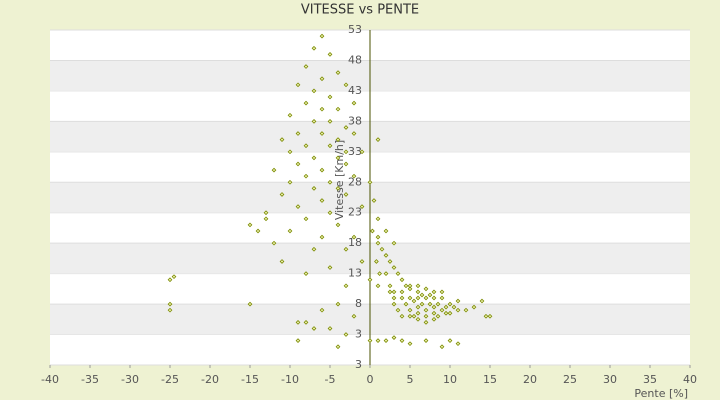 This screenshot has height=400, width=720. What do you see at coordinates (250, 379) in the screenshot?
I see `x-tick-label: -15` at bounding box center [250, 379].